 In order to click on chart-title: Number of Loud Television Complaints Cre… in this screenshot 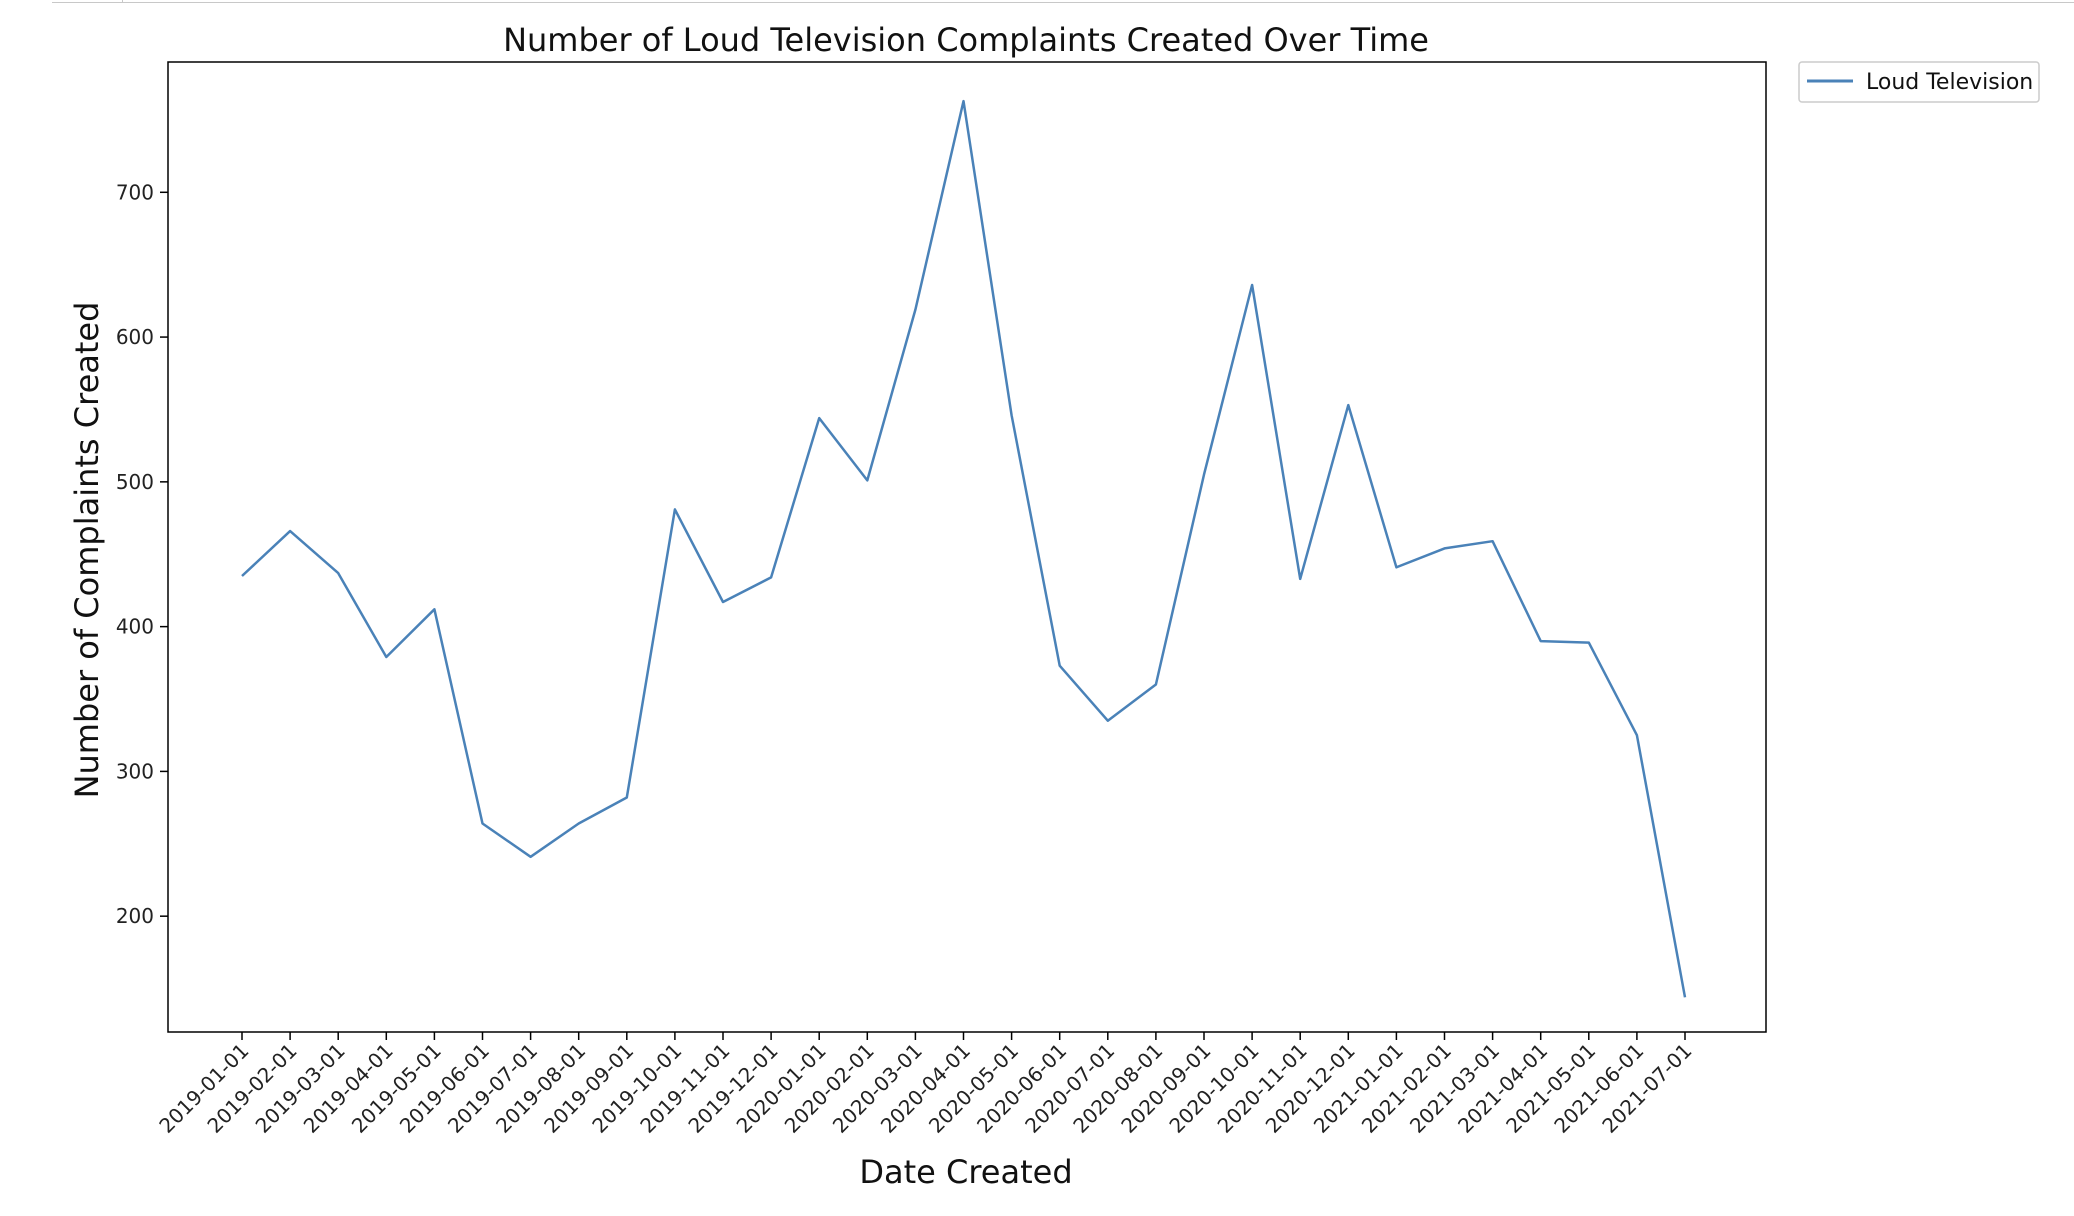, I will do `click(966, 40)`.